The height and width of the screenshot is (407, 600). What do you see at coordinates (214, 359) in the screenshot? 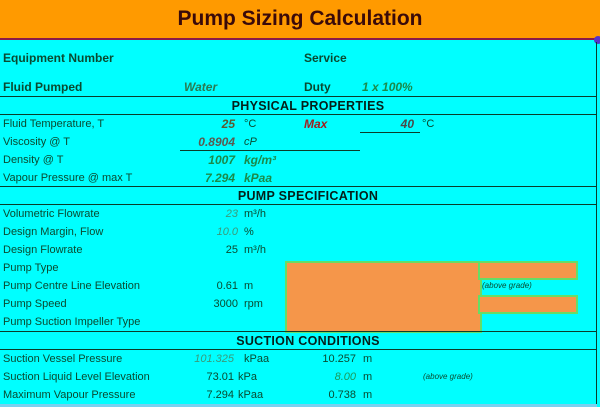
I see `suction-vessel-pressure-value: 101.325` at bounding box center [214, 359].